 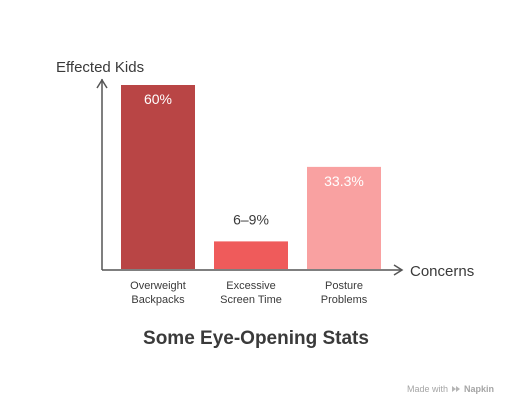 What do you see at coordinates (344, 293) in the screenshot?
I see `category-label-3: Posture Problems` at bounding box center [344, 293].